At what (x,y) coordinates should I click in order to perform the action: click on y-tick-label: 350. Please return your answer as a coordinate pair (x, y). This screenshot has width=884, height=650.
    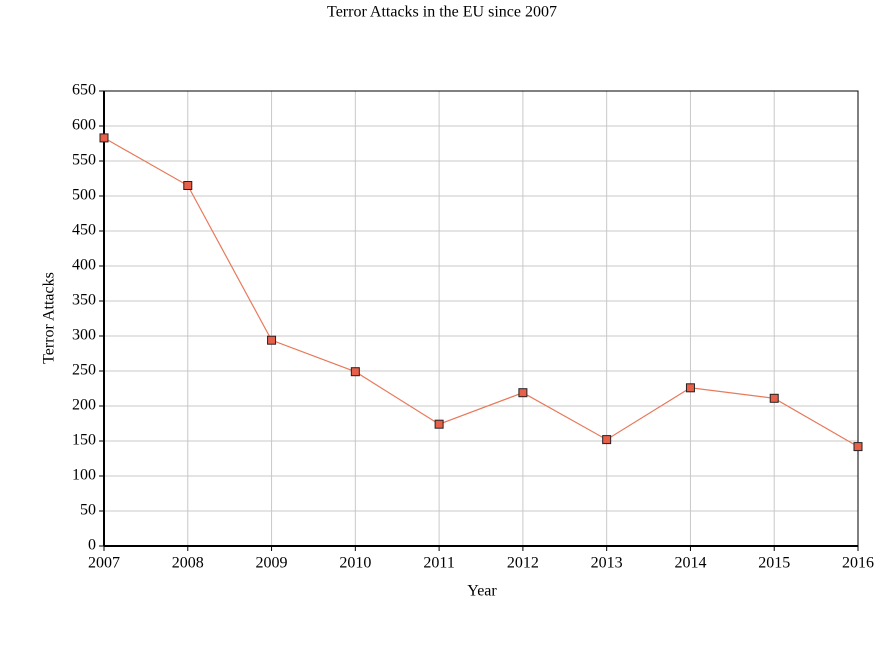
    Looking at the image, I should click on (84, 300).